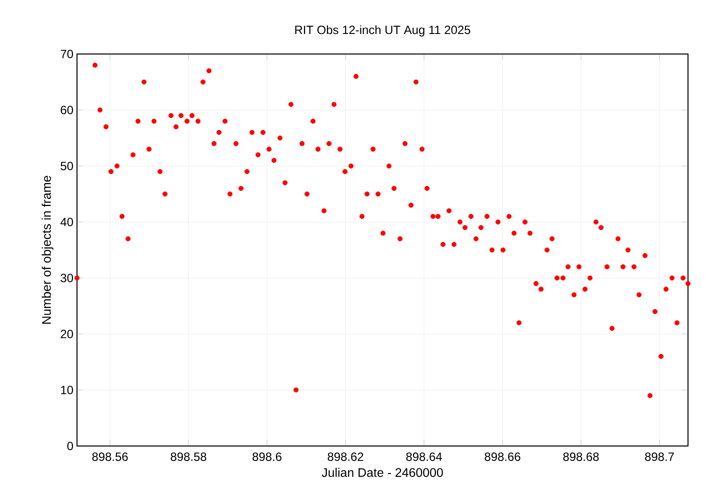  I want to click on x-tick-label: 898.68, so click(581, 456).